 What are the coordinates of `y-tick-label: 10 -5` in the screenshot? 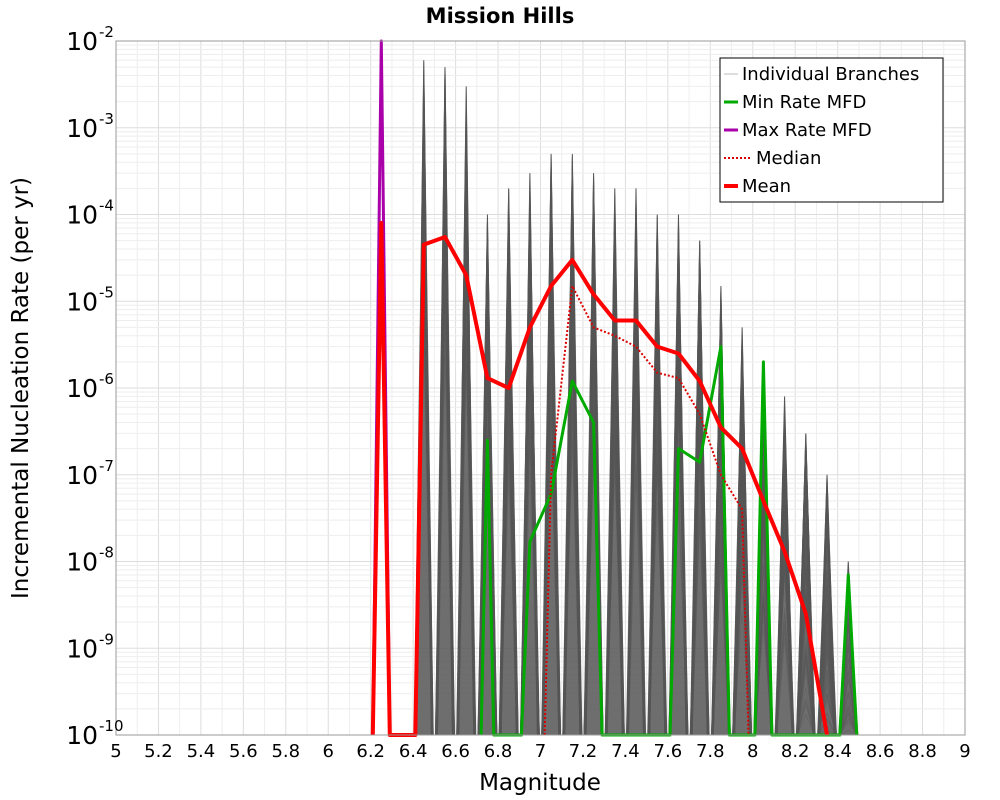 It's located at (90, 299).